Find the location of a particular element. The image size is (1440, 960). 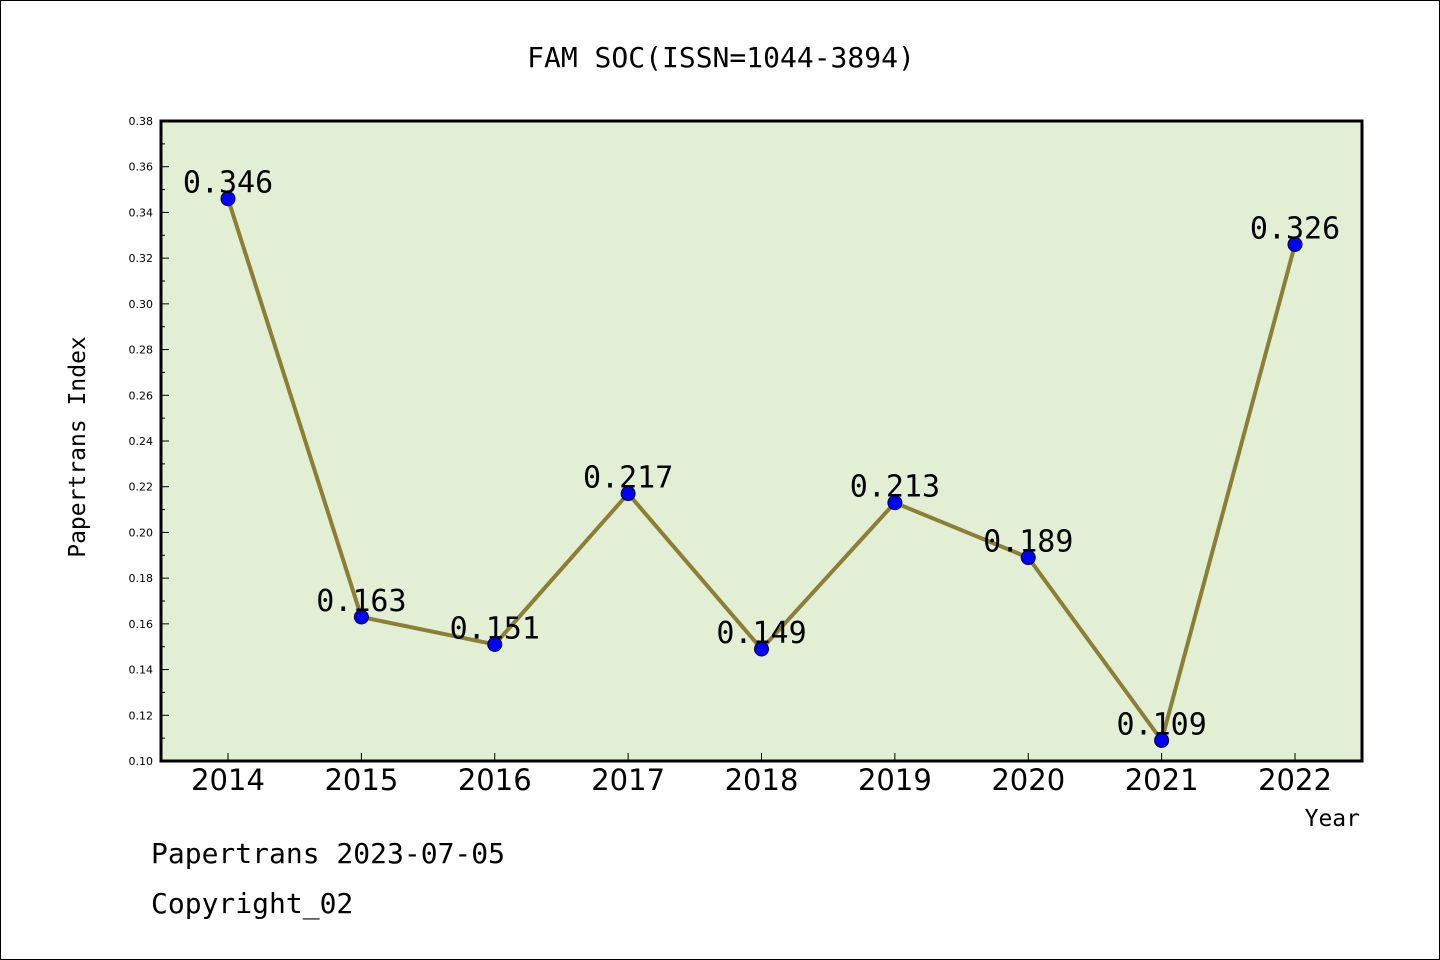

data-label: 0.189 is located at coordinates (1028, 542).